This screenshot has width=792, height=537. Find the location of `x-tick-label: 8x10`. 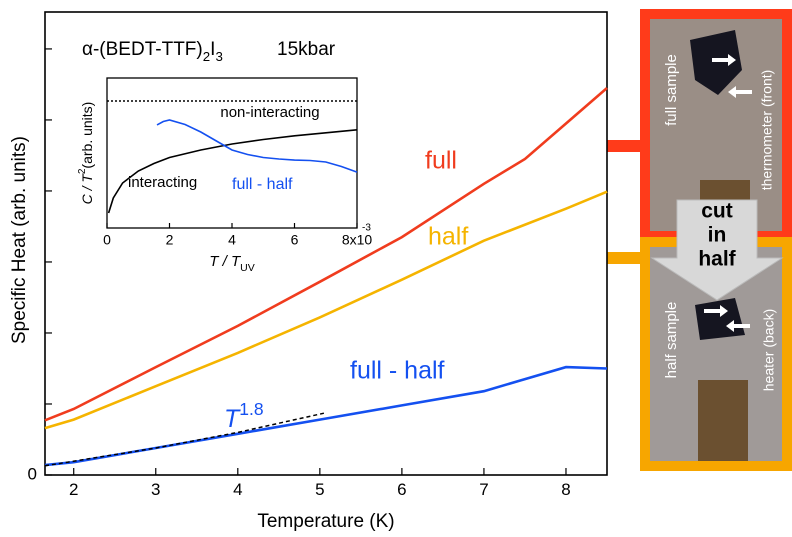

x-tick-label: 8x10 is located at coordinates (357, 239).